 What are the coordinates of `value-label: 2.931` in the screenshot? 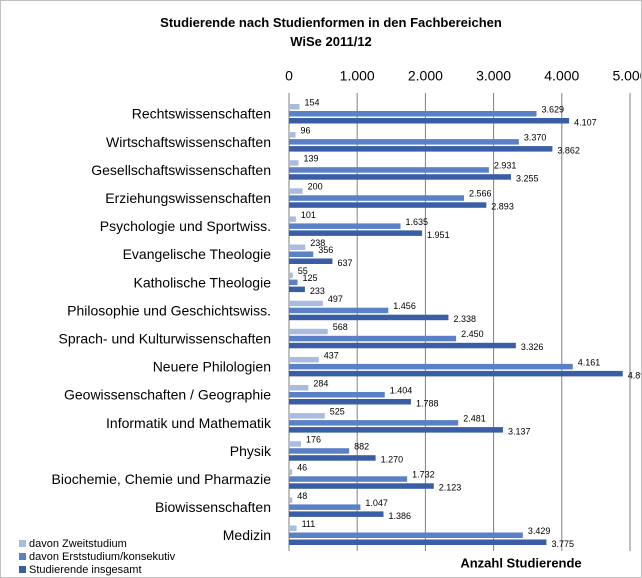 It's located at (505, 166).